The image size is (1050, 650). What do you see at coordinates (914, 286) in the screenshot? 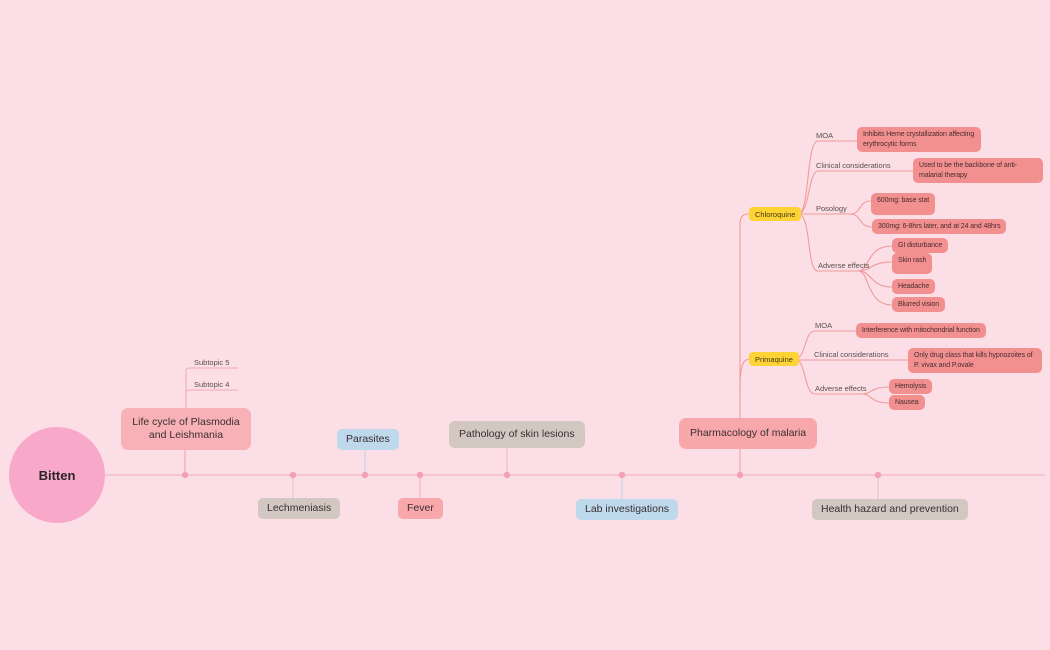
I see `adverse-headache: Headache` at bounding box center [914, 286].